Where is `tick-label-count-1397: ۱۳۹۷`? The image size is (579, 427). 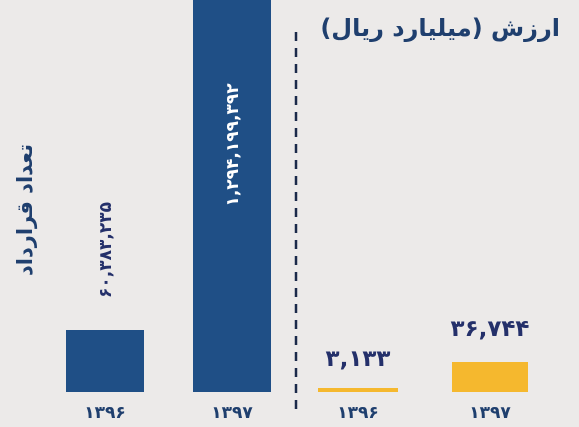
tick-label-count-1397: ۱۳۹۷ is located at coordinates (232, 413).